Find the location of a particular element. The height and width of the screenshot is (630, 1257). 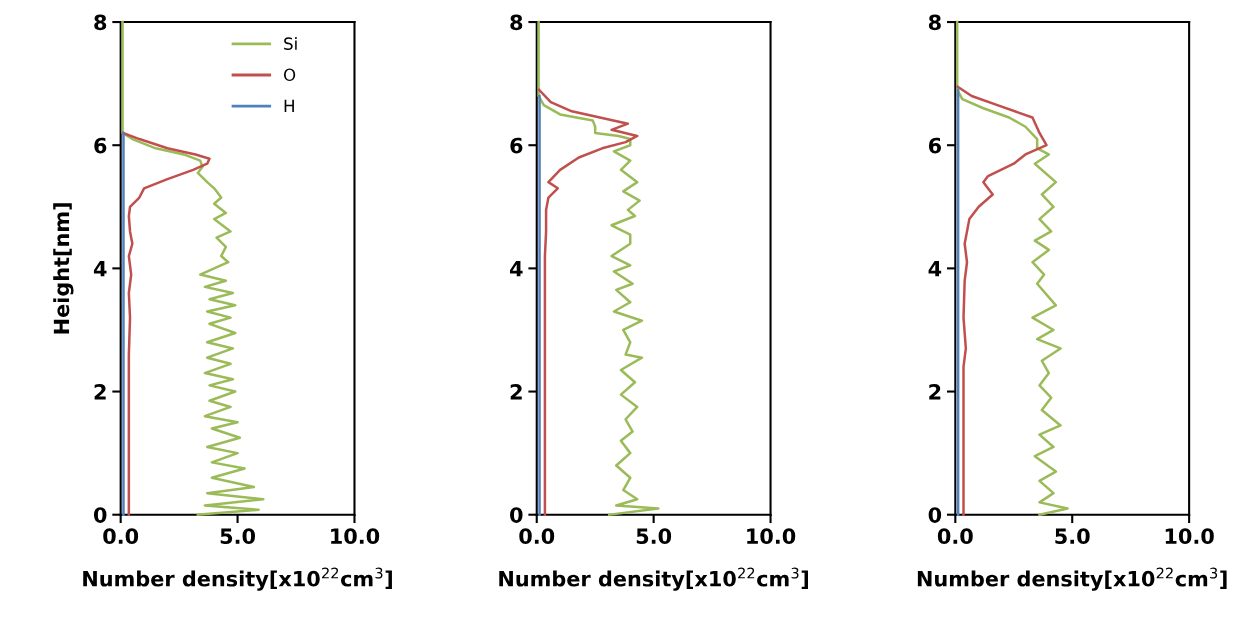

legend-label: O is located at coordinates (289, 75).